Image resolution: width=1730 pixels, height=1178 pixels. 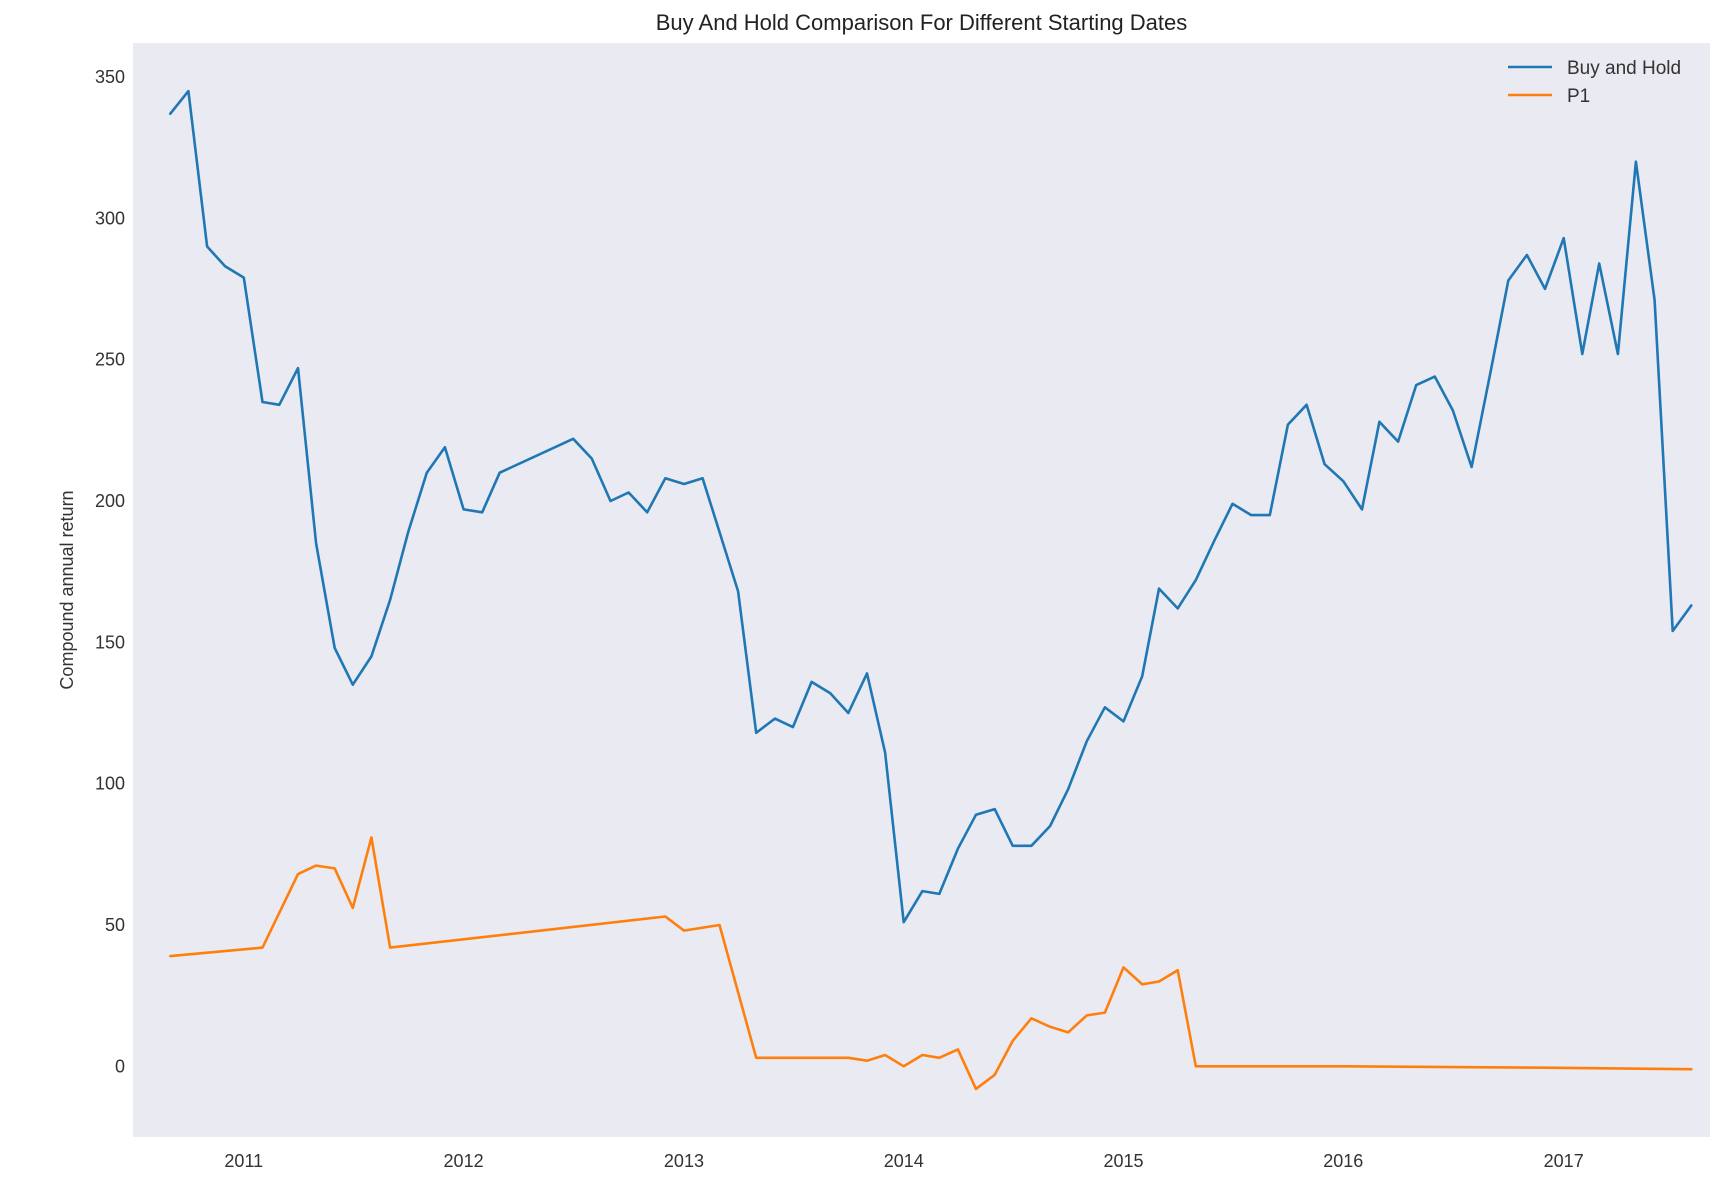 What do you see at coordinates (464, 1161) in the screenshot?
I see `x-tick-label: 2012` at bounding box center [464, 1161].